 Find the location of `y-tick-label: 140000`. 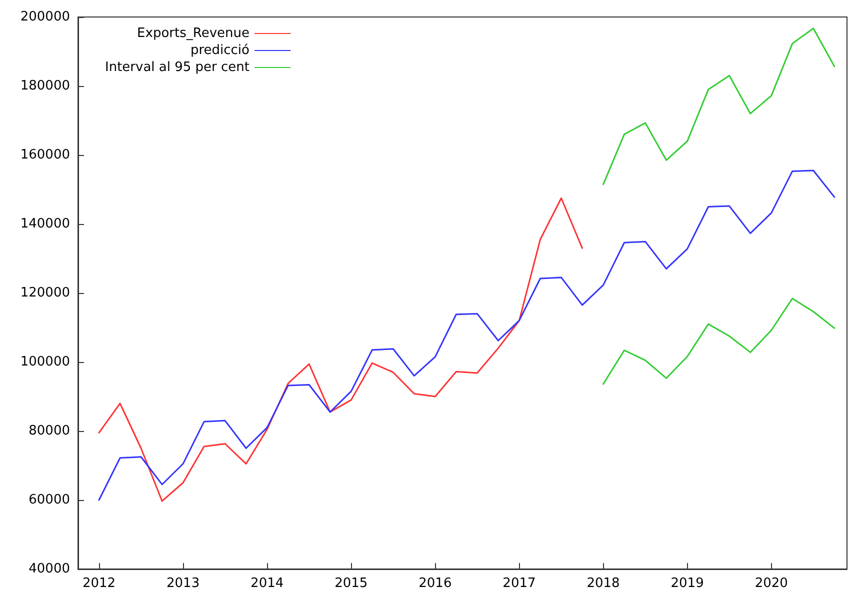

y-tick-label: 140000 is located at coordinates (45, 224).